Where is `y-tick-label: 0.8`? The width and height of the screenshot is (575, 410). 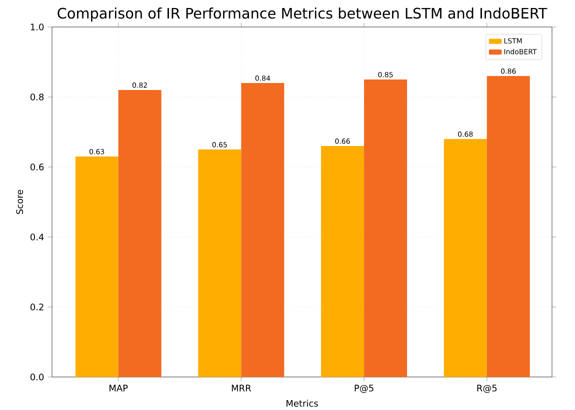 y-tick-label: 0.8 is located at coordinates (37, 97).